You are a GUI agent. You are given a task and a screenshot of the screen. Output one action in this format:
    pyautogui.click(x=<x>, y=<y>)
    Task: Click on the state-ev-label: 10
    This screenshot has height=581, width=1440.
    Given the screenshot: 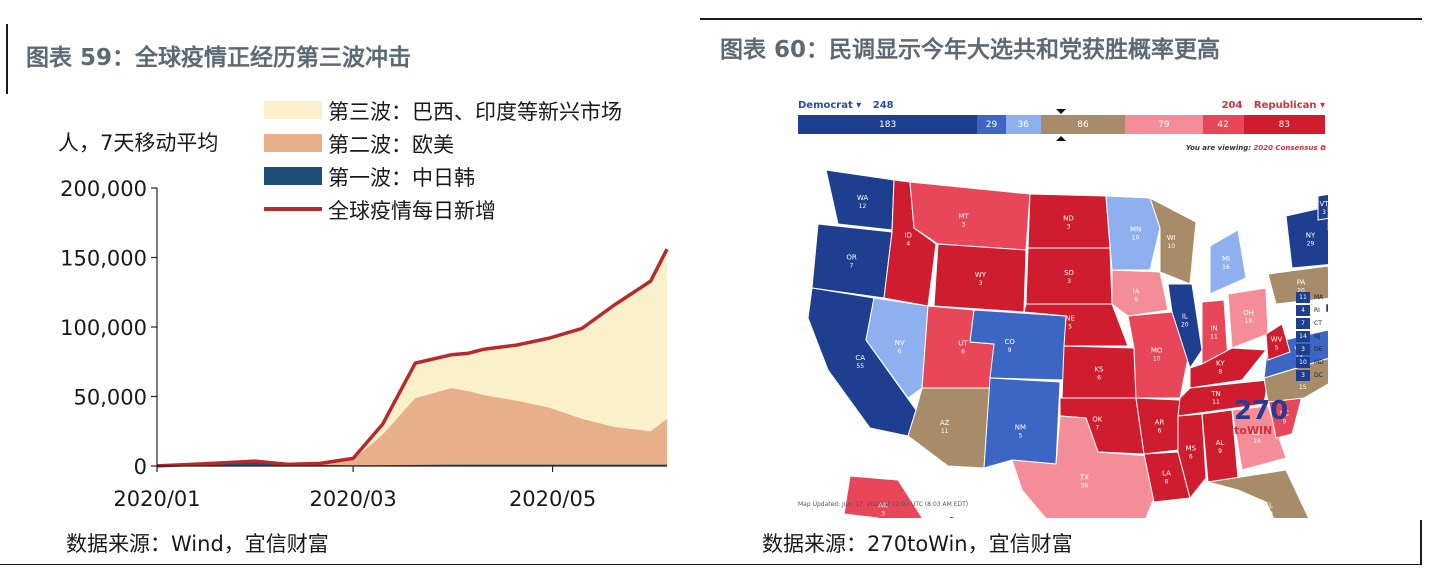 What is the action you would take?
    pyautogui.click(x=1157, y=358)
    